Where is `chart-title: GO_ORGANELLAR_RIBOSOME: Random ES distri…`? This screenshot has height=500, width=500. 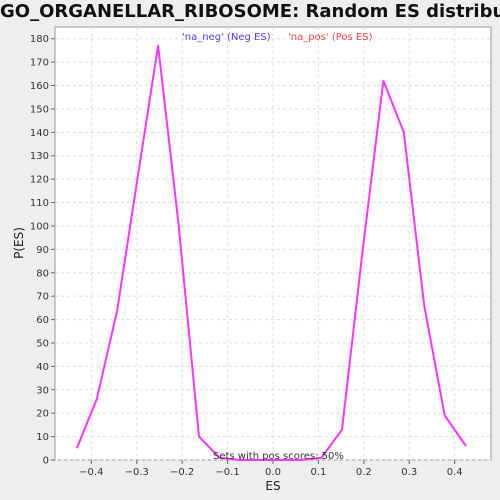
chart-title: GO_ORGANELLAR_RIBOSOME: Random ES distri… is located at coordinates (250, 11).